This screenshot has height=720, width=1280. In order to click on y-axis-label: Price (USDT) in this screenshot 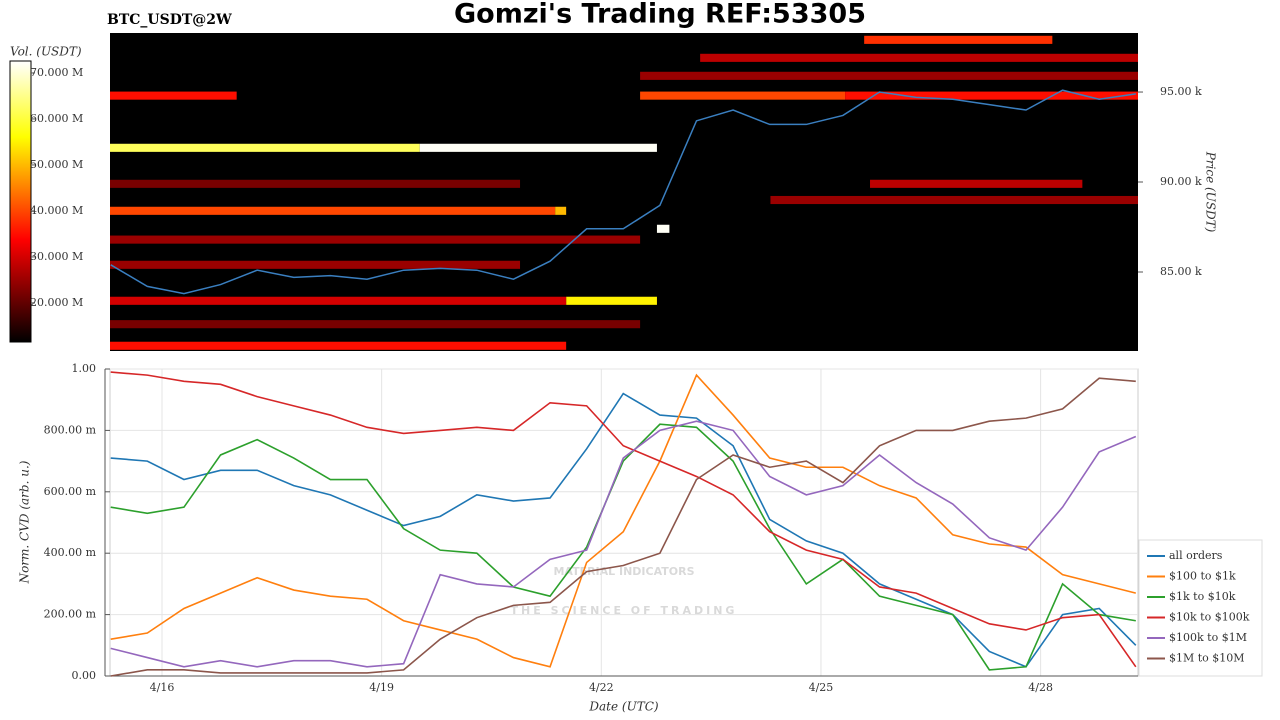, I will do `click(1211, 192)`.